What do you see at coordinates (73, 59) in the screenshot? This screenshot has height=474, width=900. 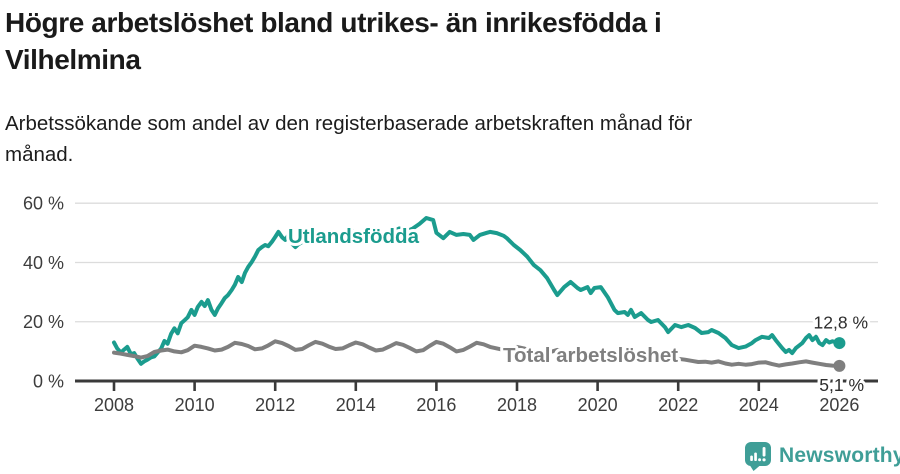 I see `title-line-2: Vilhelmina` at bounding box center [73, 59].